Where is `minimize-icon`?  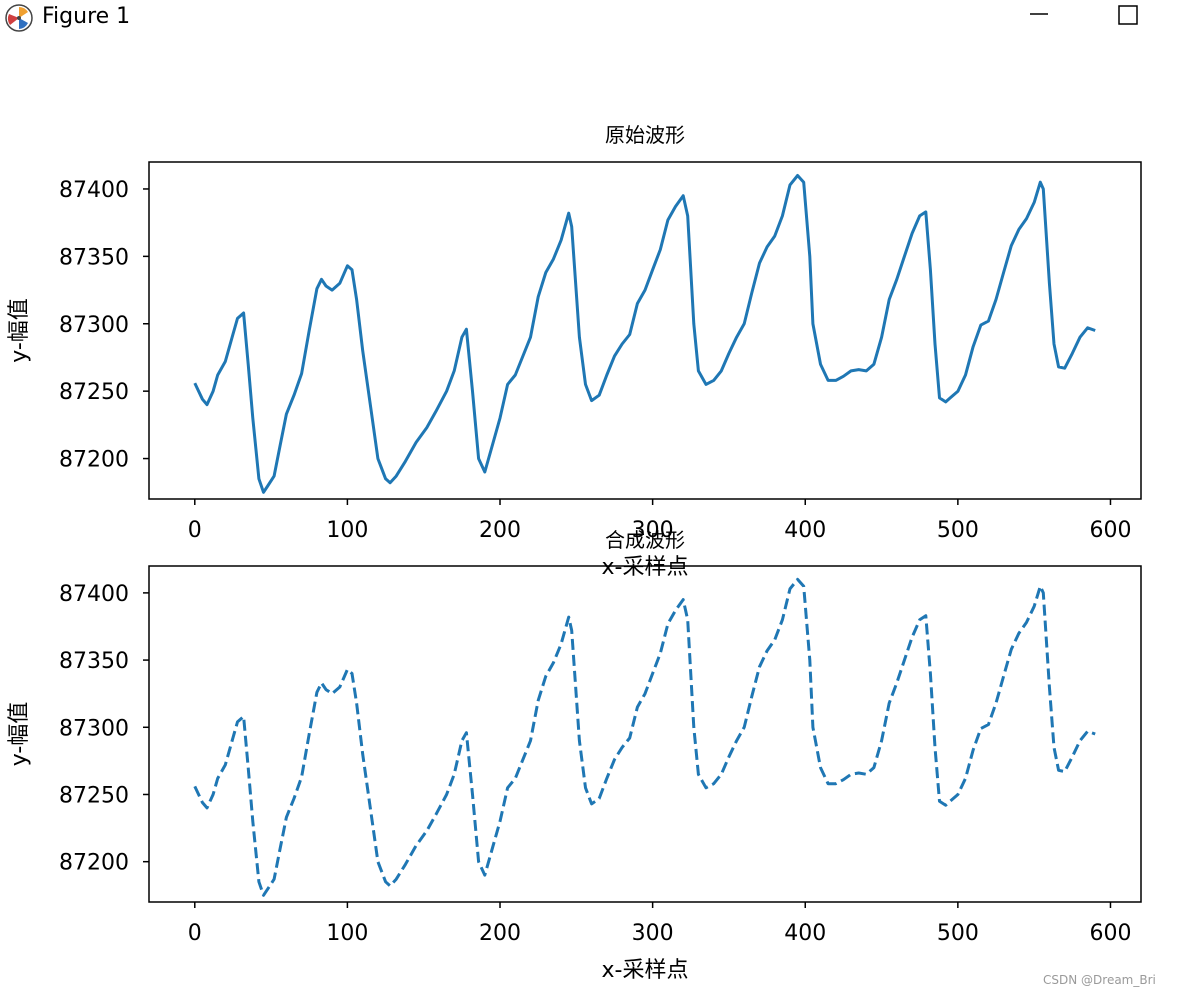
minimize-icon is located at coordinates (1039, 14).